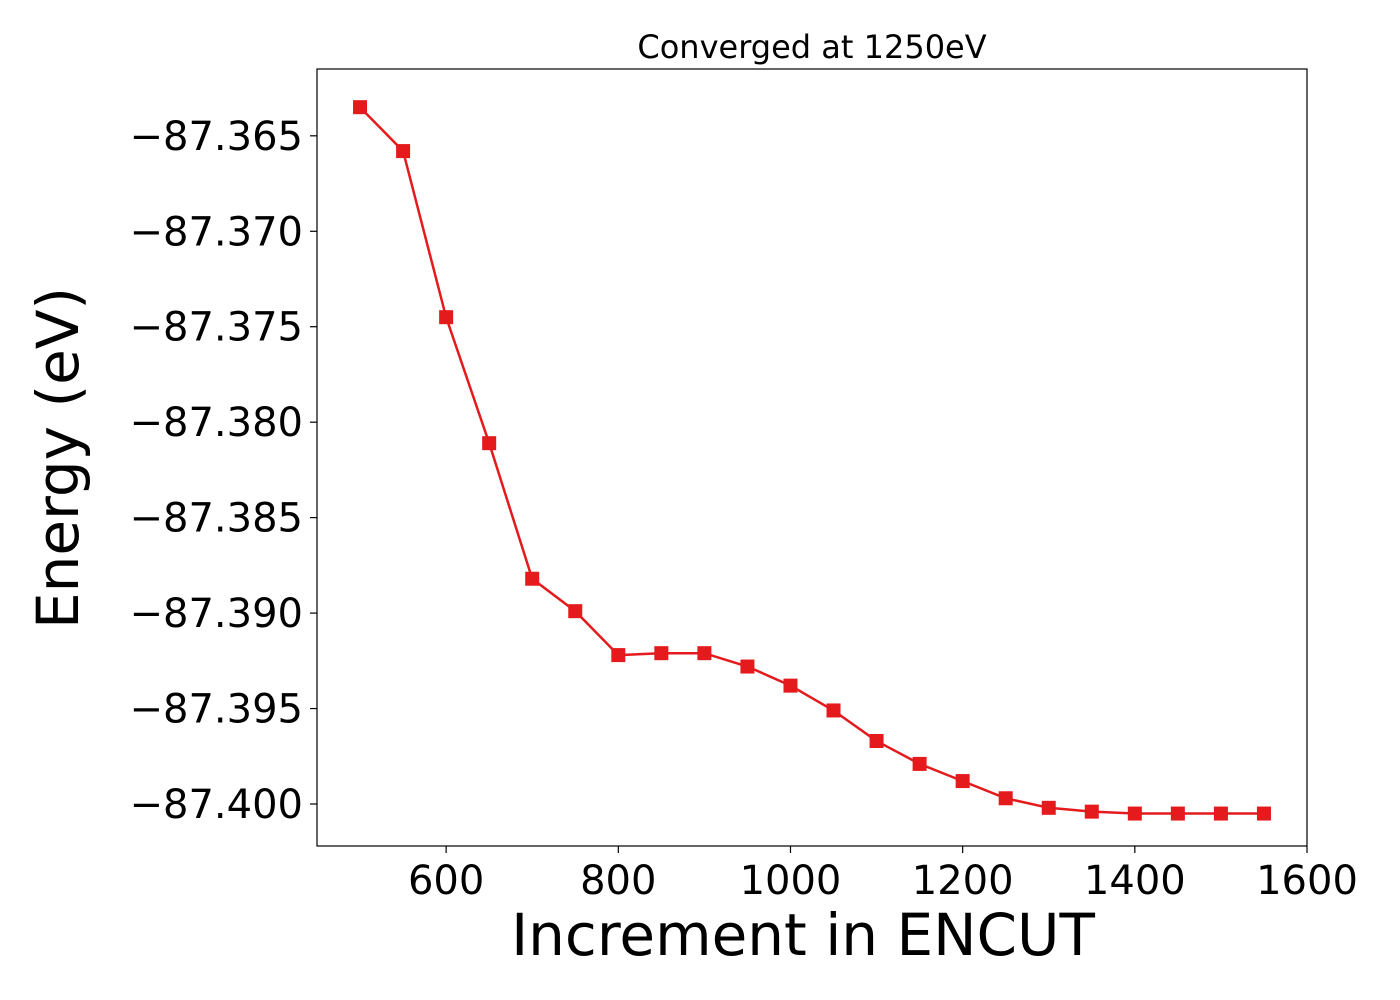 This screenshot has width=1400, height=1000. I want to click on y-tick-label: −87.390, so click(216, 614).